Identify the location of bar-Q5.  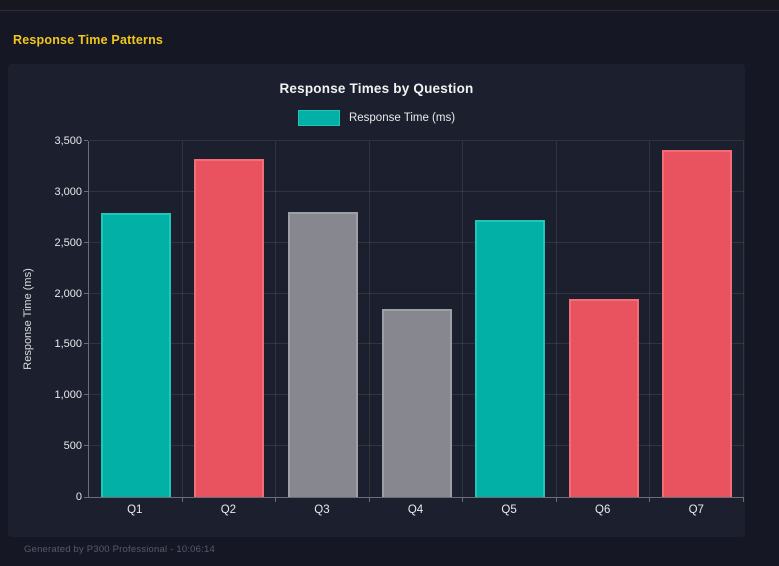
(510, 358).